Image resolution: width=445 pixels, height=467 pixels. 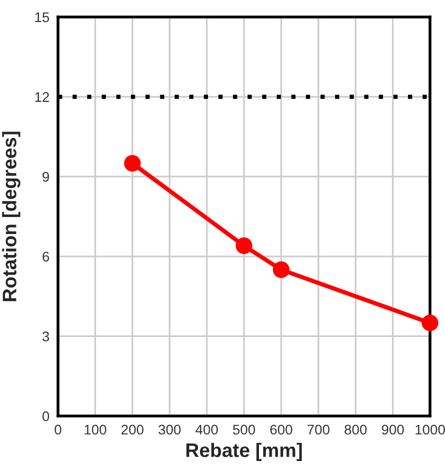 What do you see at coordinates (393, 429) in the screenshot?
I see `x-tick-label: 900` at bounding box center [393, 429].